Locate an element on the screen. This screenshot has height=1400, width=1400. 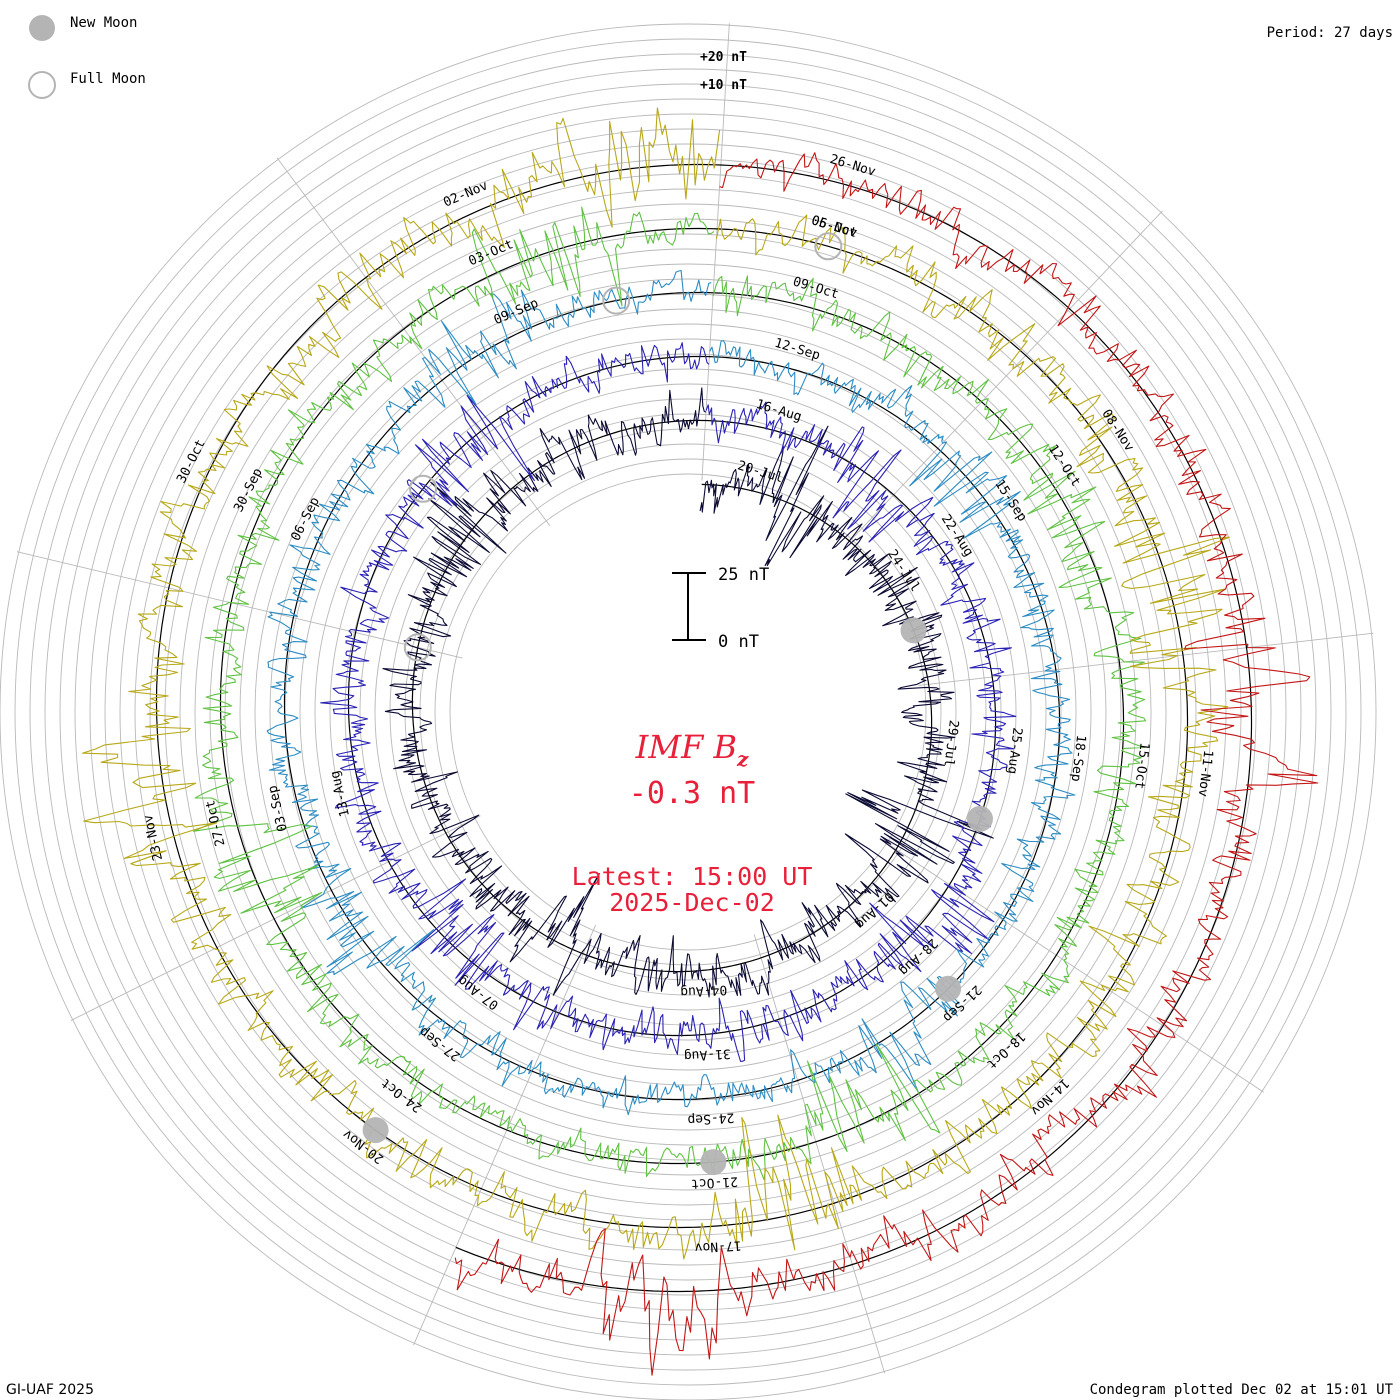
date-label: 29-Jul is located at coordinates (950, 743).